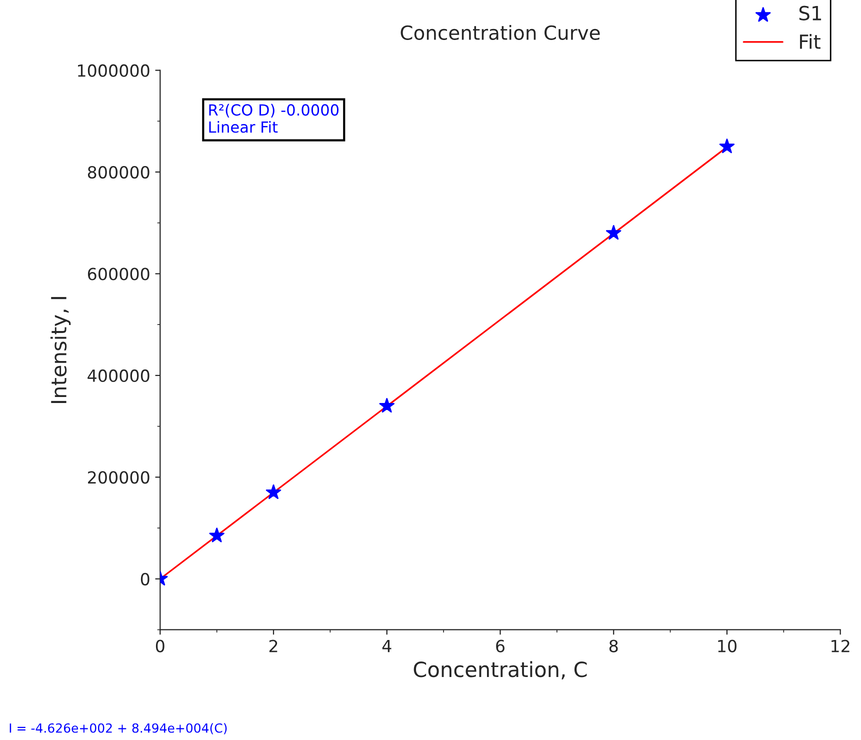 The image size is (861, 740). What do you see at coordinates (273, 646) in the screenshot?
I see `x-tick-label: 2` at bounding box center [273, 646].